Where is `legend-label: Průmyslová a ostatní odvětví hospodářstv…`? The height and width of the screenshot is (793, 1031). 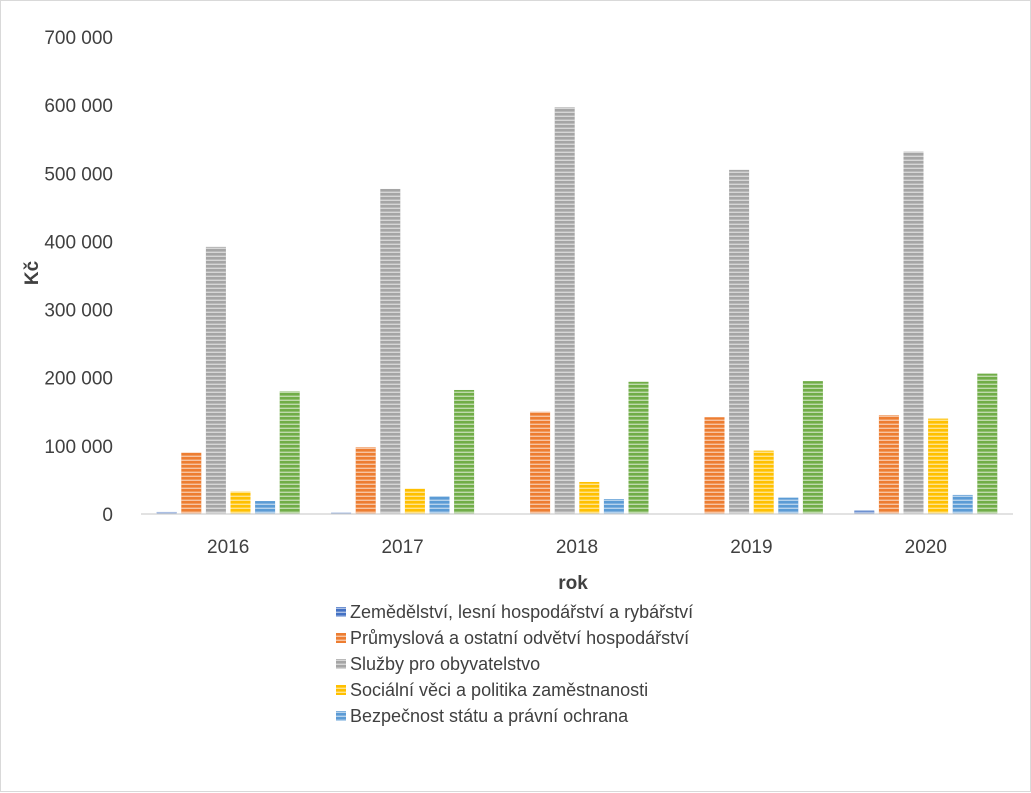 legend-label: Průmyslová a ostatní odvětví hospodářstv… is located at coordinates (519, 638).